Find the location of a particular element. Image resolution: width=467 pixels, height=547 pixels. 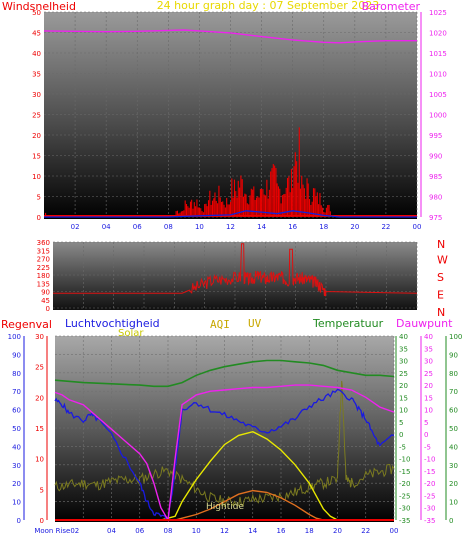

p3-rain-tick: 80 is located at coordinates (16, 374).